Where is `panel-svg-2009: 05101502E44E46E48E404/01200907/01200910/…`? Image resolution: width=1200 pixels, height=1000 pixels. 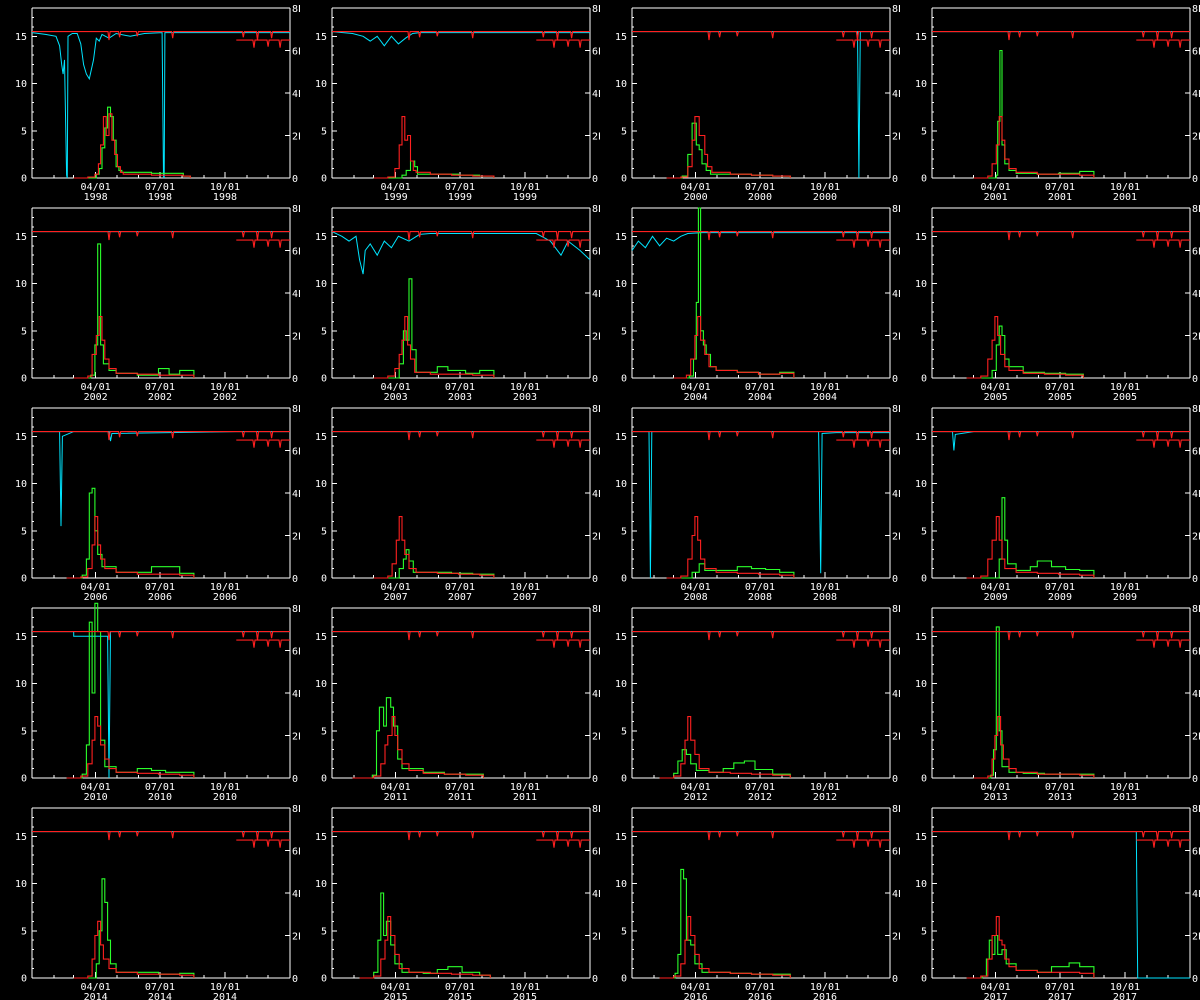
panel-svg-2009: 05101502E44E46E48E404/01200907/01200910/… is located at coordinates (1057, 502).